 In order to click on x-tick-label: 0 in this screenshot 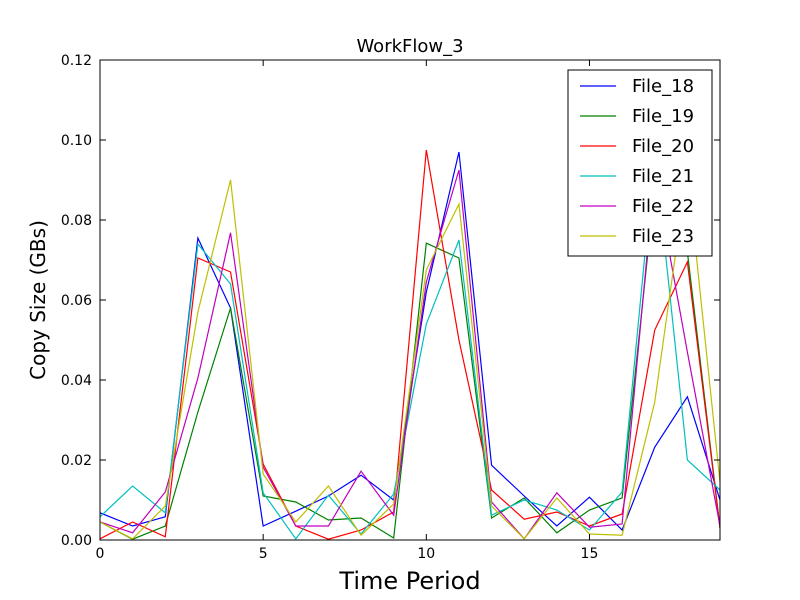, I will do `click(100, 554)`.